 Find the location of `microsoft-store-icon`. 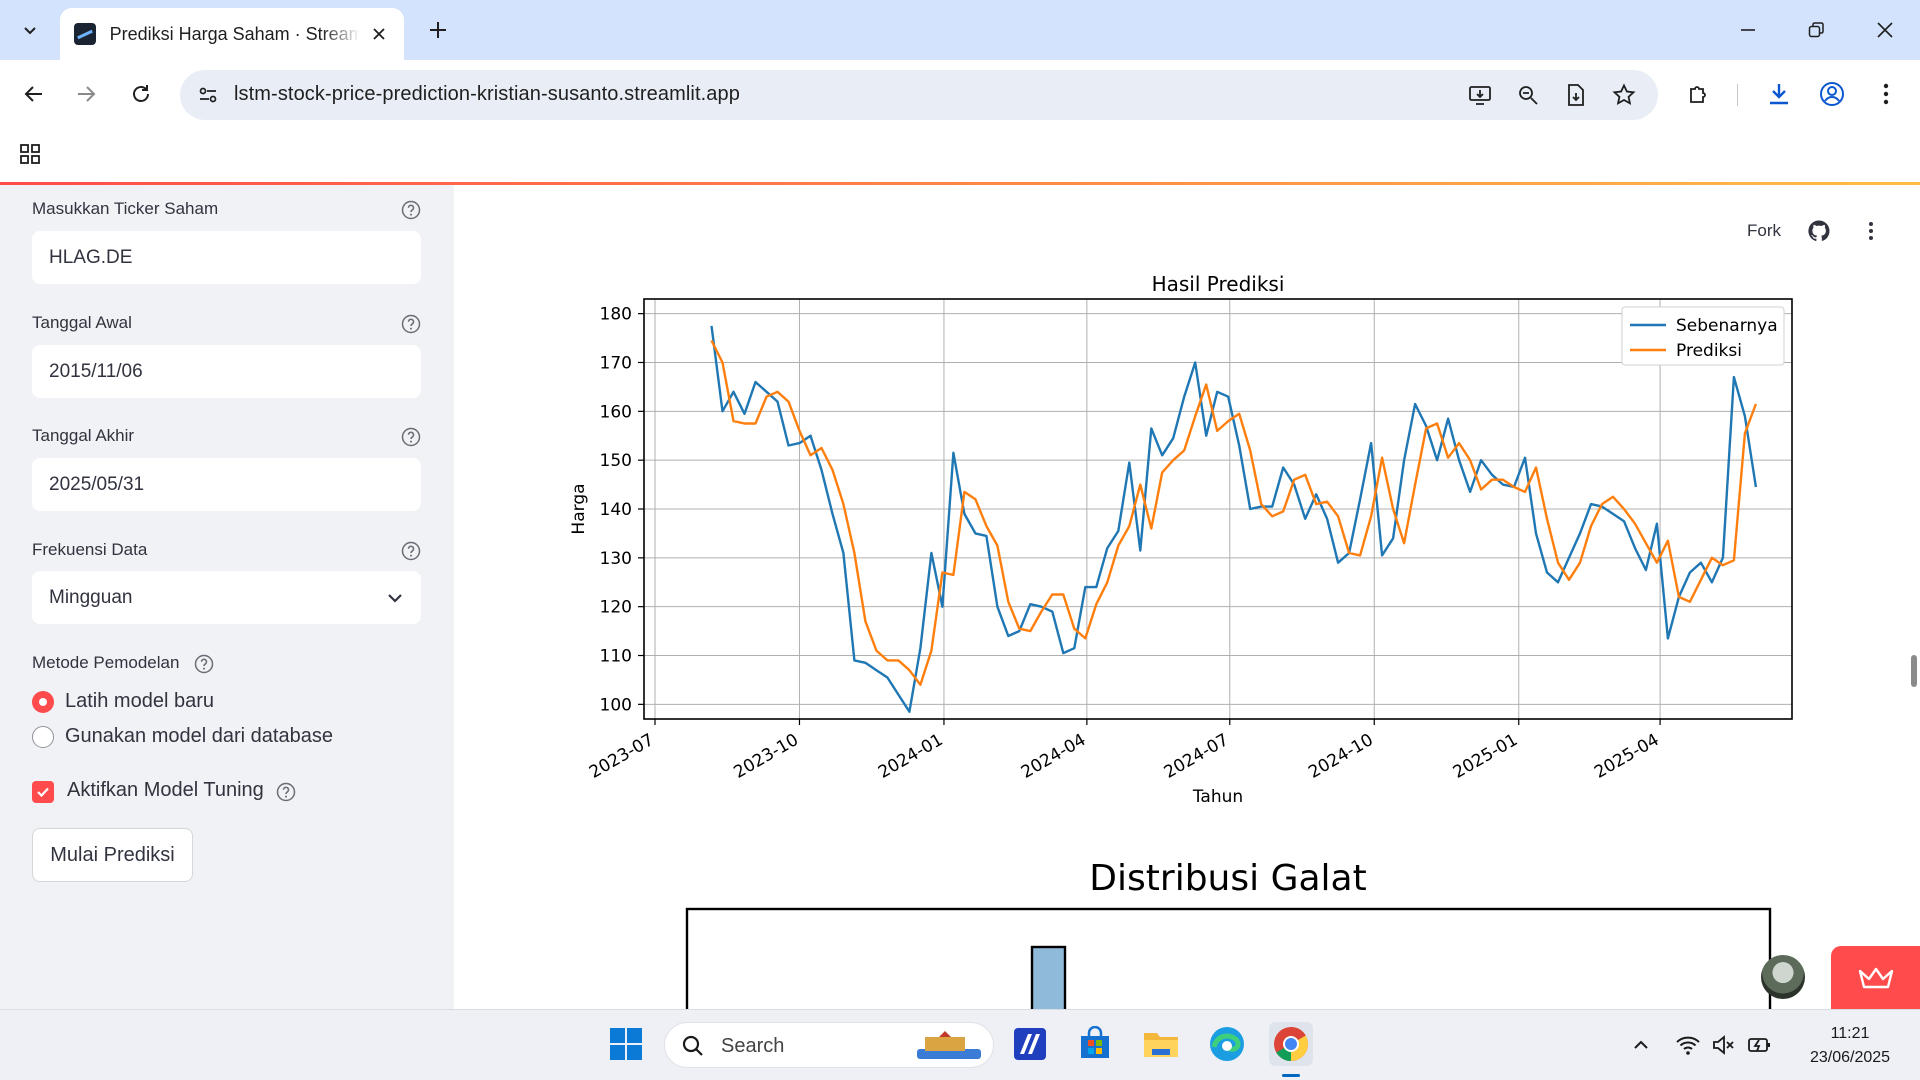

microsoft-store-icon is located at coordinates (1095, 1044).